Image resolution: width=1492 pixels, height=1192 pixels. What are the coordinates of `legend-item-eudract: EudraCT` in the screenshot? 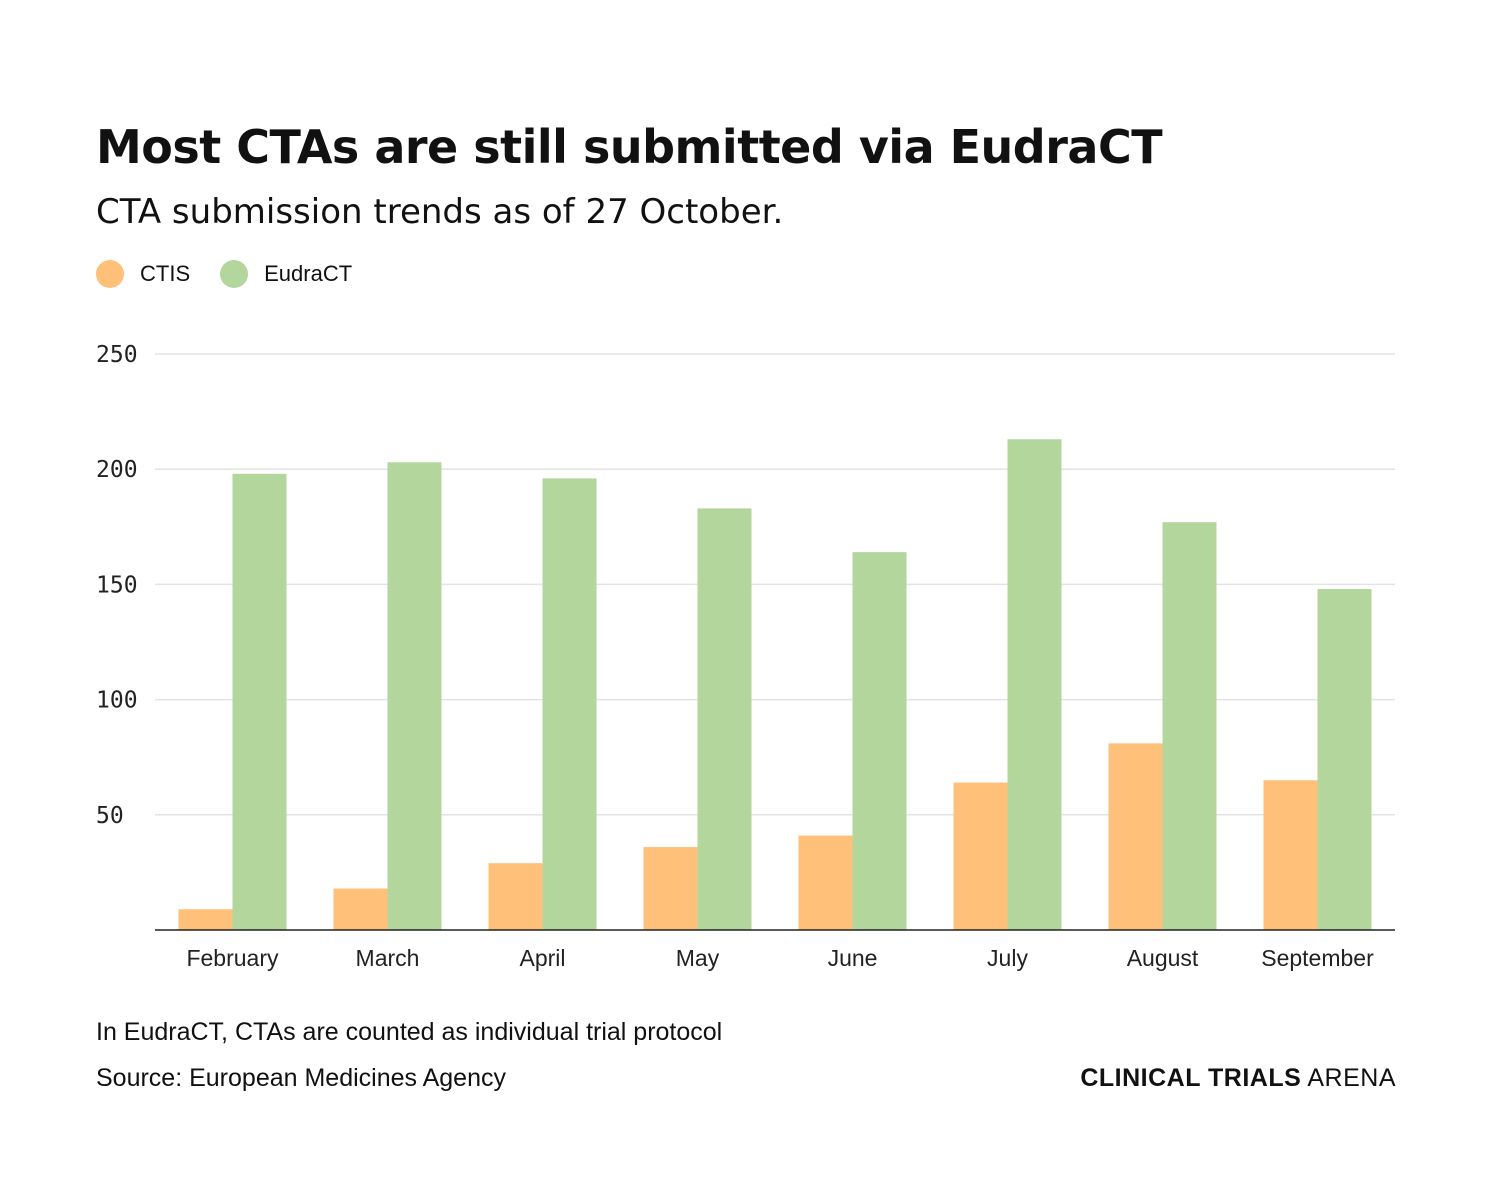 It's located at (286, 274).